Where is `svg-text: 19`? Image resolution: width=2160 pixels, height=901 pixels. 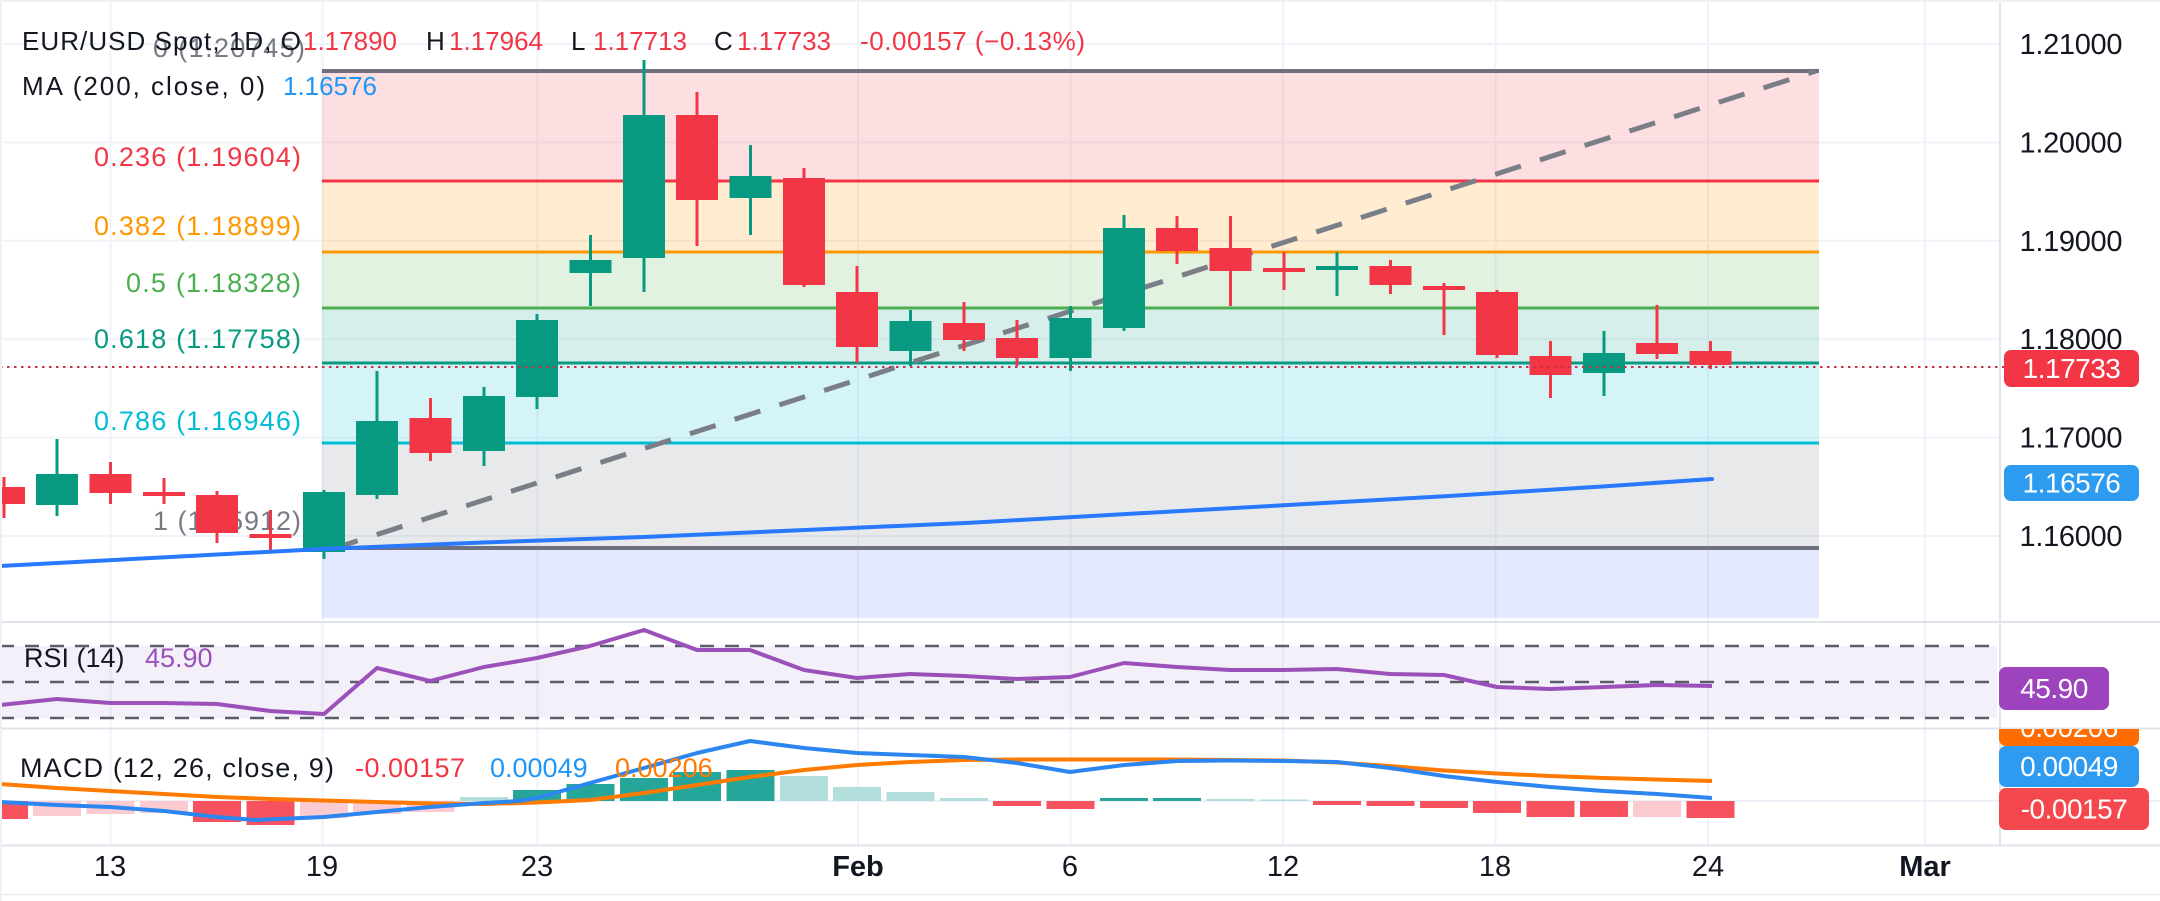 svg-text: 19 is located at coordinates (322, 867).